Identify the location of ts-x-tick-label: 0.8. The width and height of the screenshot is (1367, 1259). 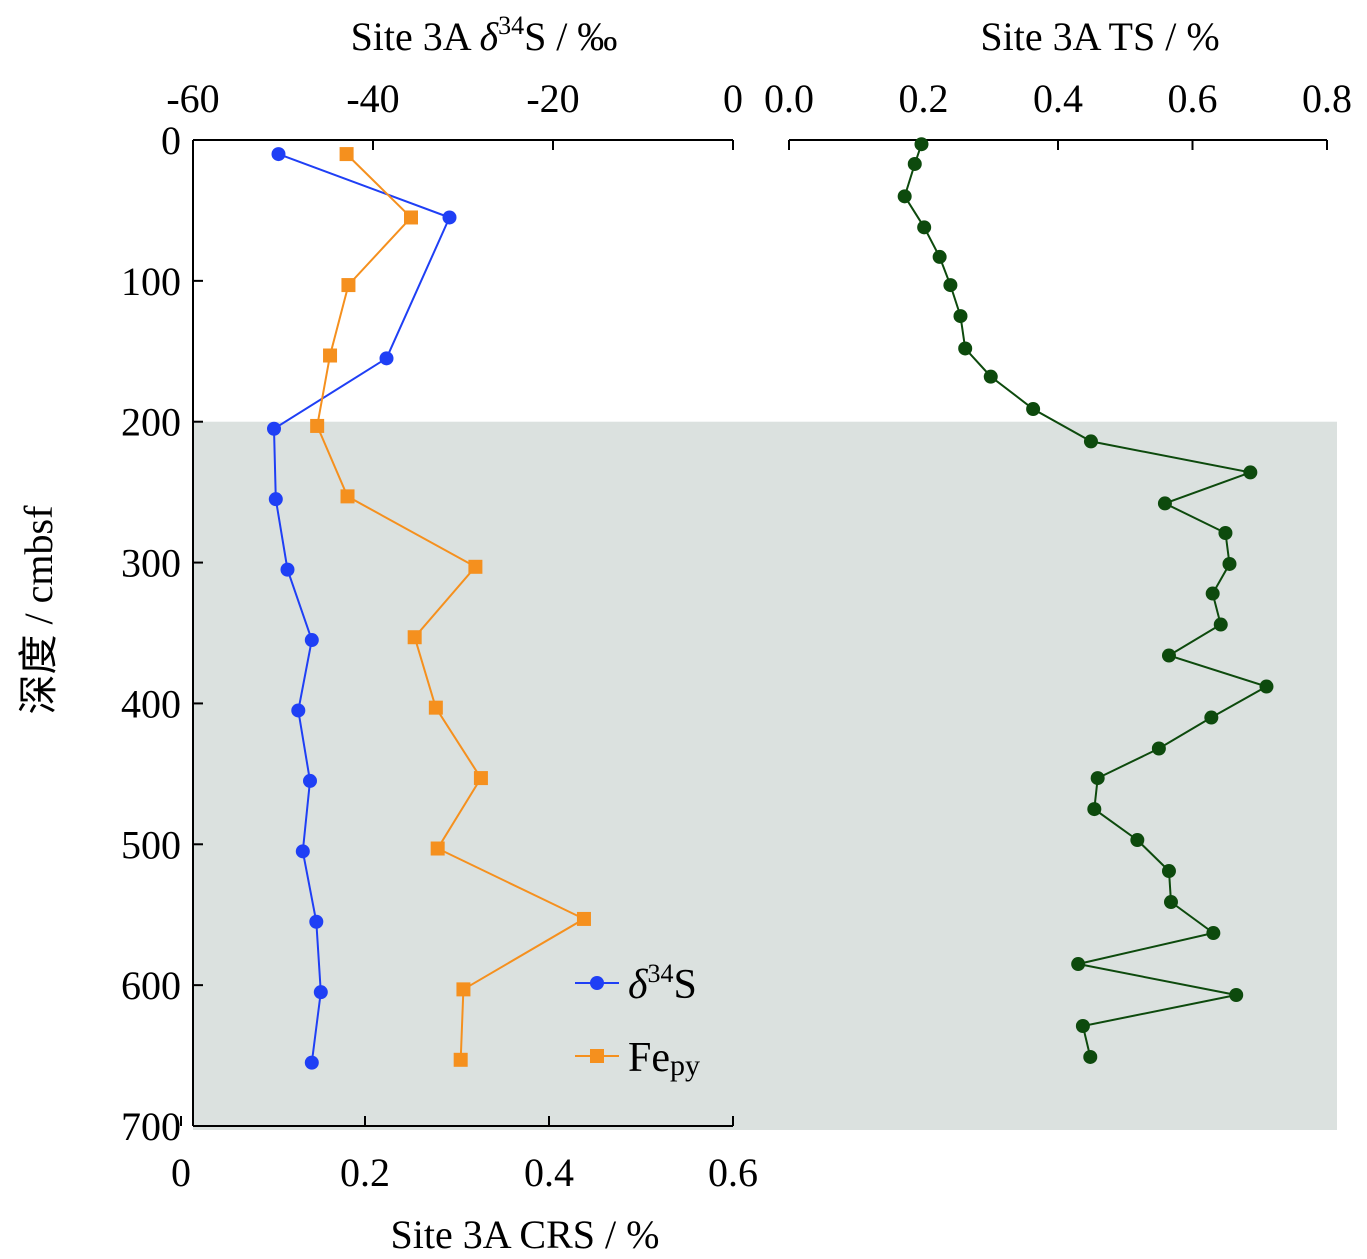
(1327, 98).